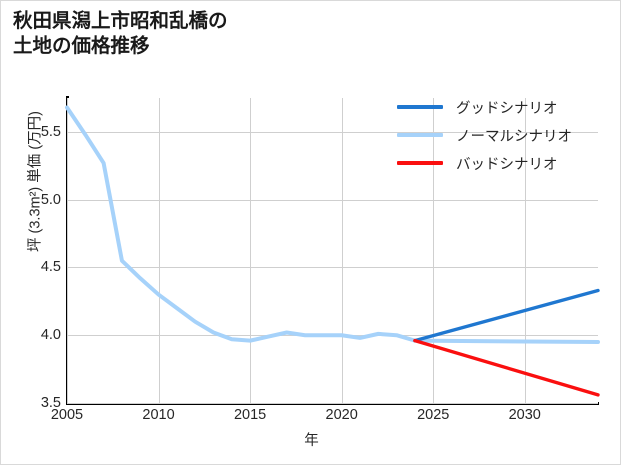 The height and width of the screenshot is (465, 621). Describe the element at coordinates (50, 403) in the screenshot. I see `y-tick-label: 3.5` at that location.